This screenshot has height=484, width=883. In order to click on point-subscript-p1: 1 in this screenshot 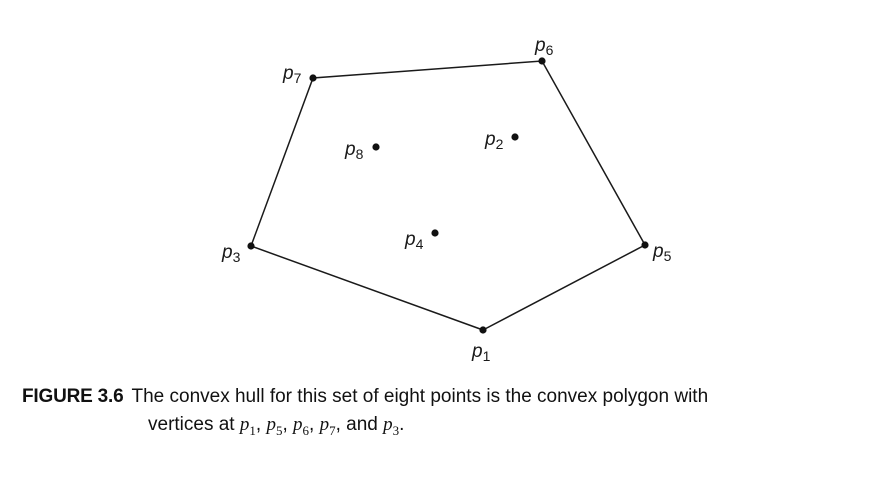, I will do `click(487, 356)`.